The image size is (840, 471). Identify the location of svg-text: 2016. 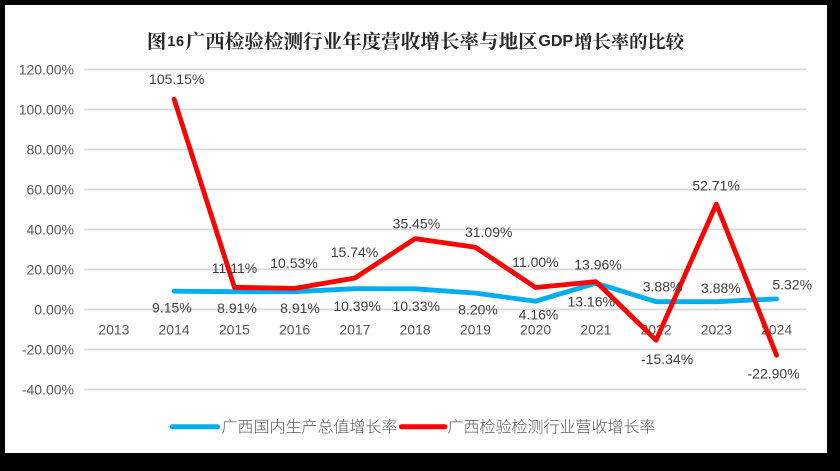
(294, 330).